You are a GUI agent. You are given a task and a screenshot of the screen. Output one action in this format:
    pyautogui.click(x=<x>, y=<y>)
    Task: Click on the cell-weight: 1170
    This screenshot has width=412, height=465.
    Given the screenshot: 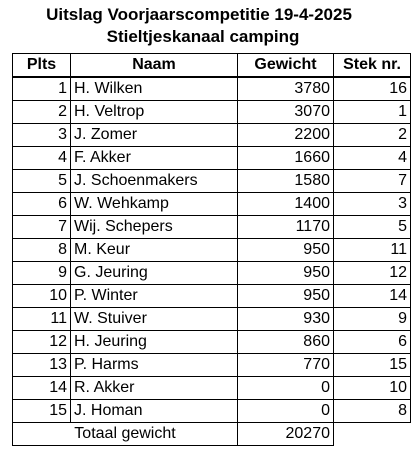 What is the action you would take?
    pyautogui.click(x=285, y=227)
    